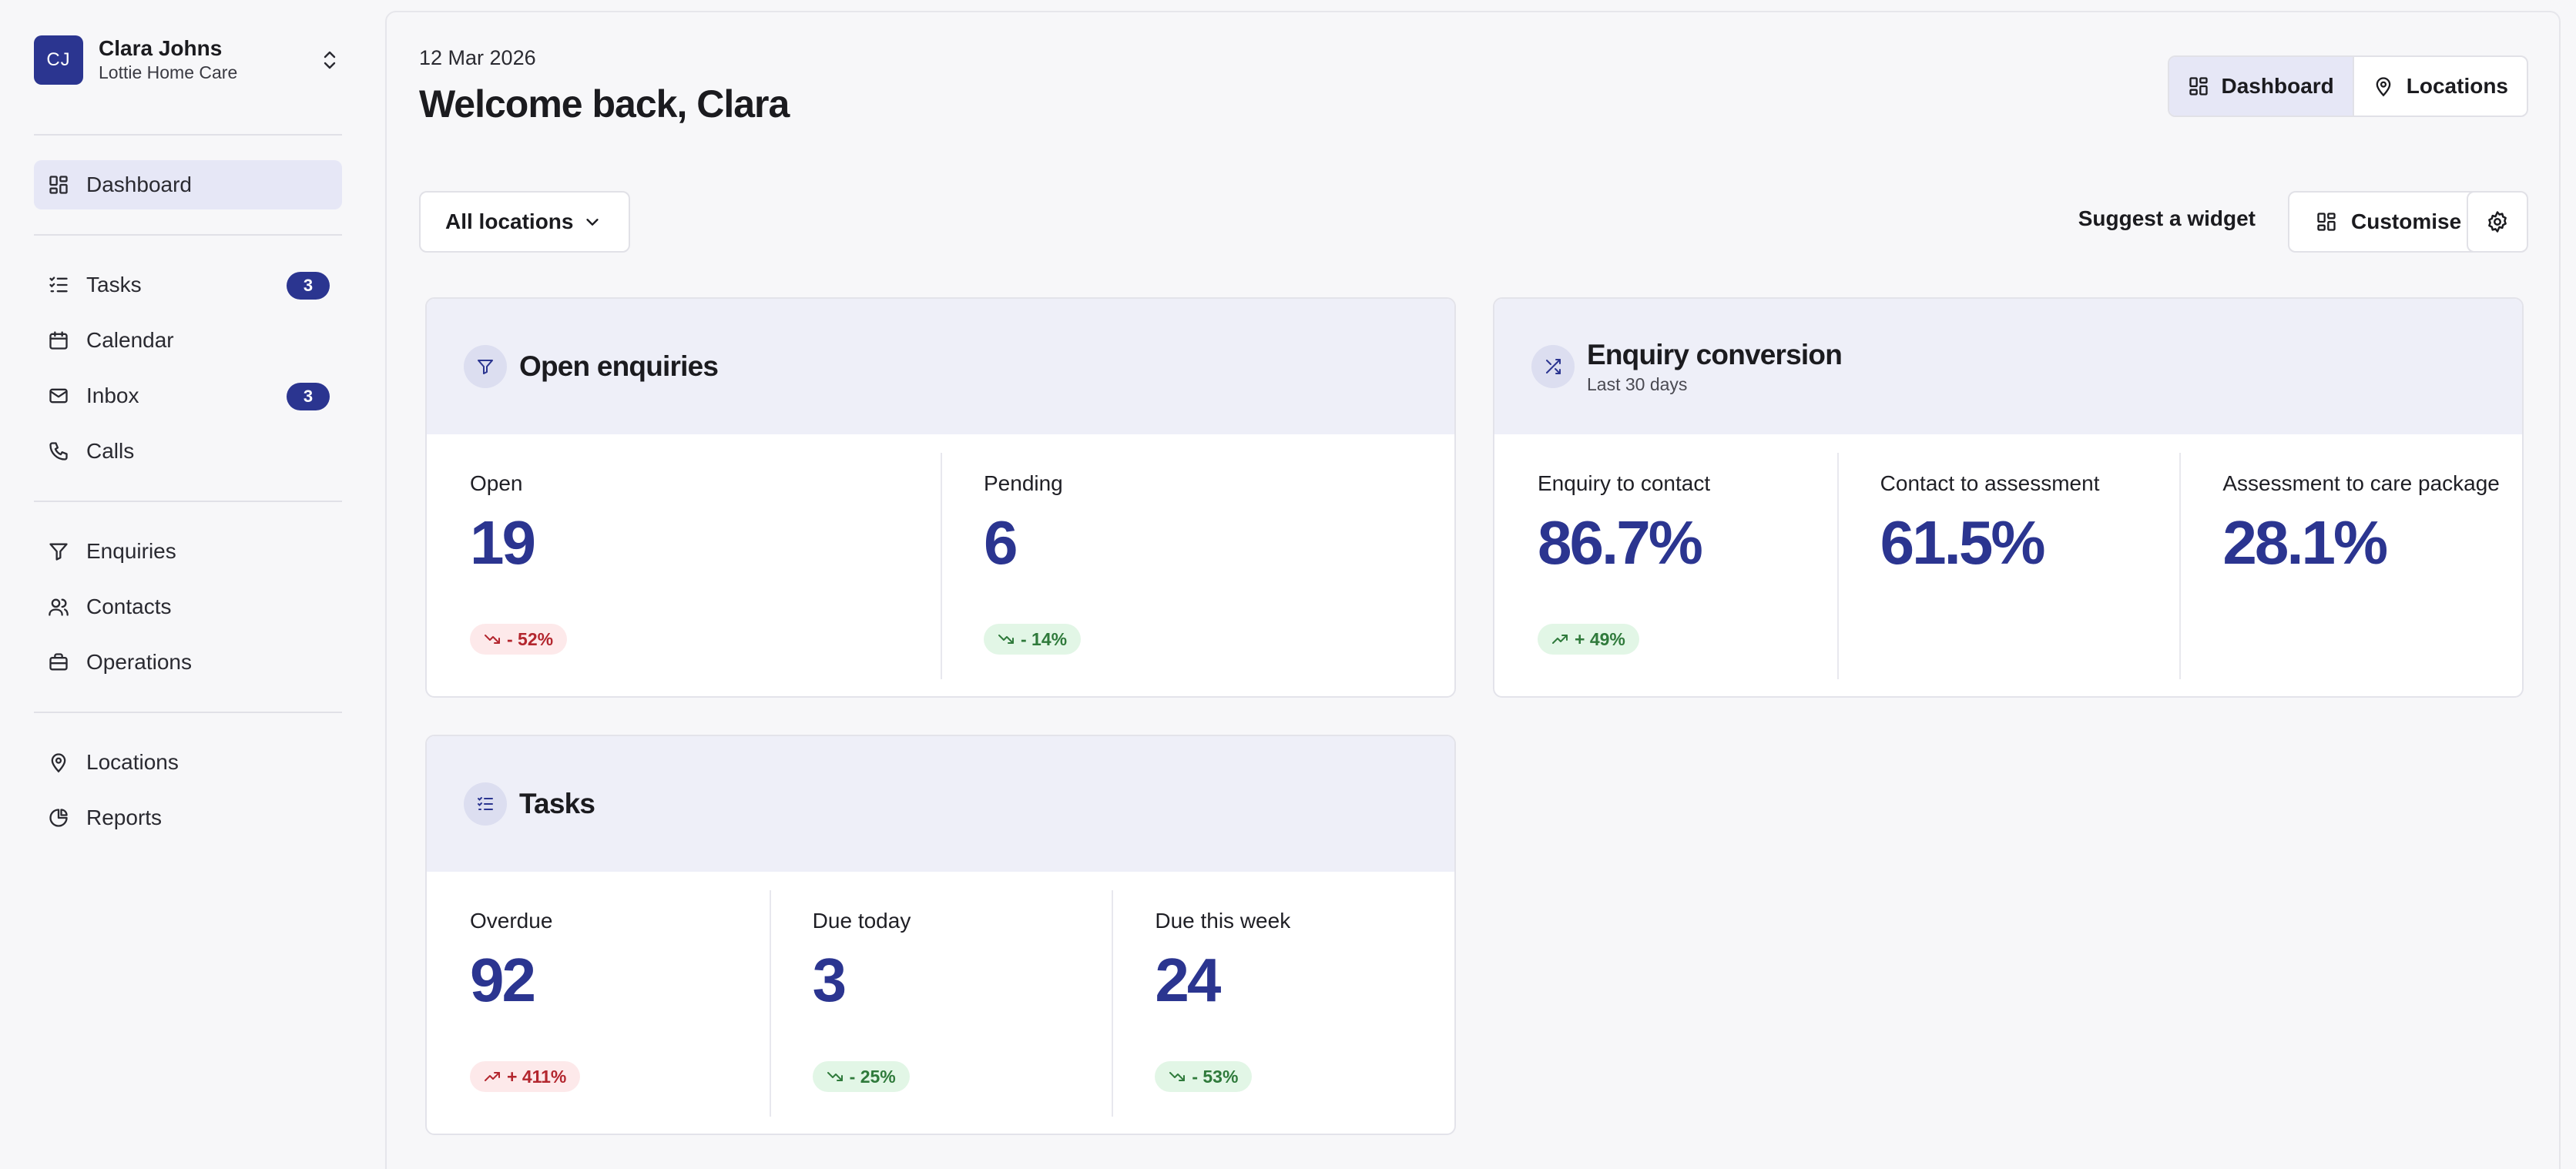 This screenshot has width=2576, height=1169. What do you see at coordinates (132, 762) in the screenshot?
I see `sidebar-item-label: Locations` at bounding box center [132, 762].